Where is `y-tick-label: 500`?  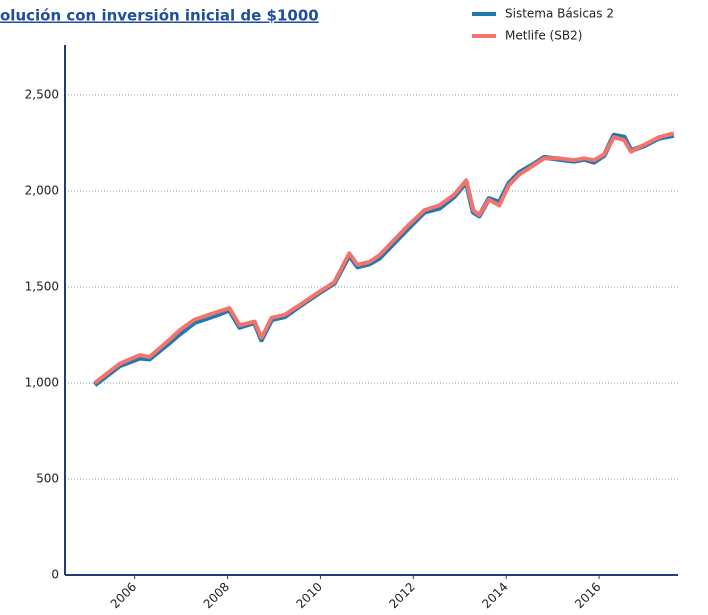
y-tick-label: 500 is located at coordinates (47, 478).